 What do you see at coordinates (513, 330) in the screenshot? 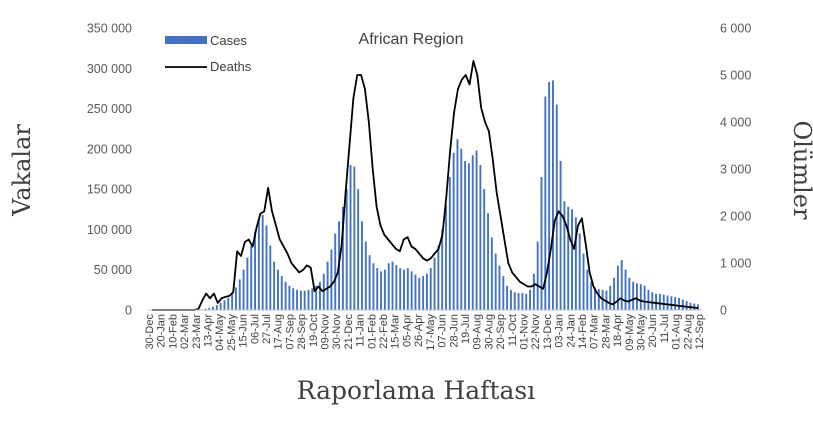
I see `x-tick-label: 11-Oct` at bounding box center [513, 330].